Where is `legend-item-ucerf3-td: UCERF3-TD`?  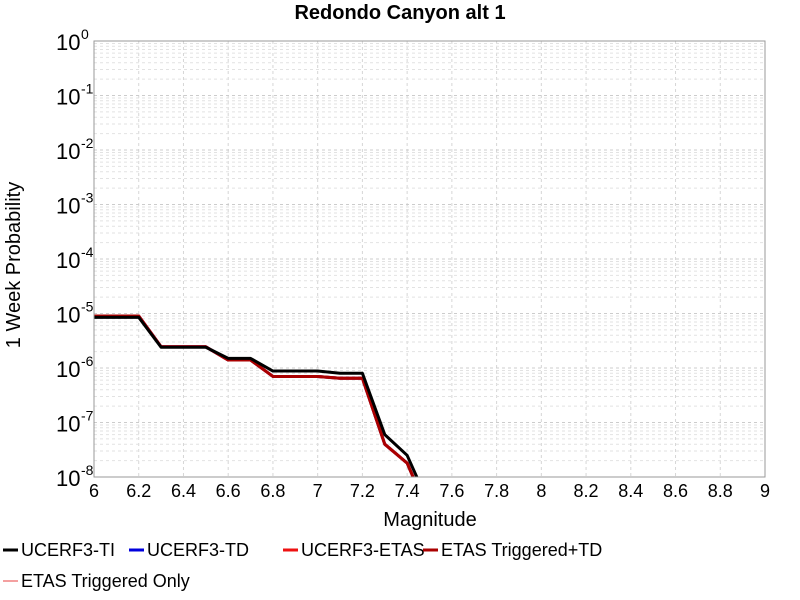 legend-item-ucerf3-td: UCERF3-TD is located at coordinates (189, 550).